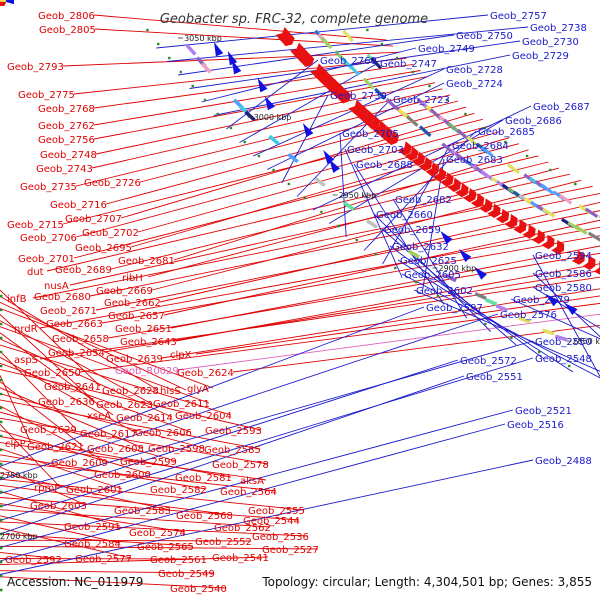  Describe the element at coordinates (74, 324) in the screenshot. I see `gene-label-left: Geob_2663` at that location.